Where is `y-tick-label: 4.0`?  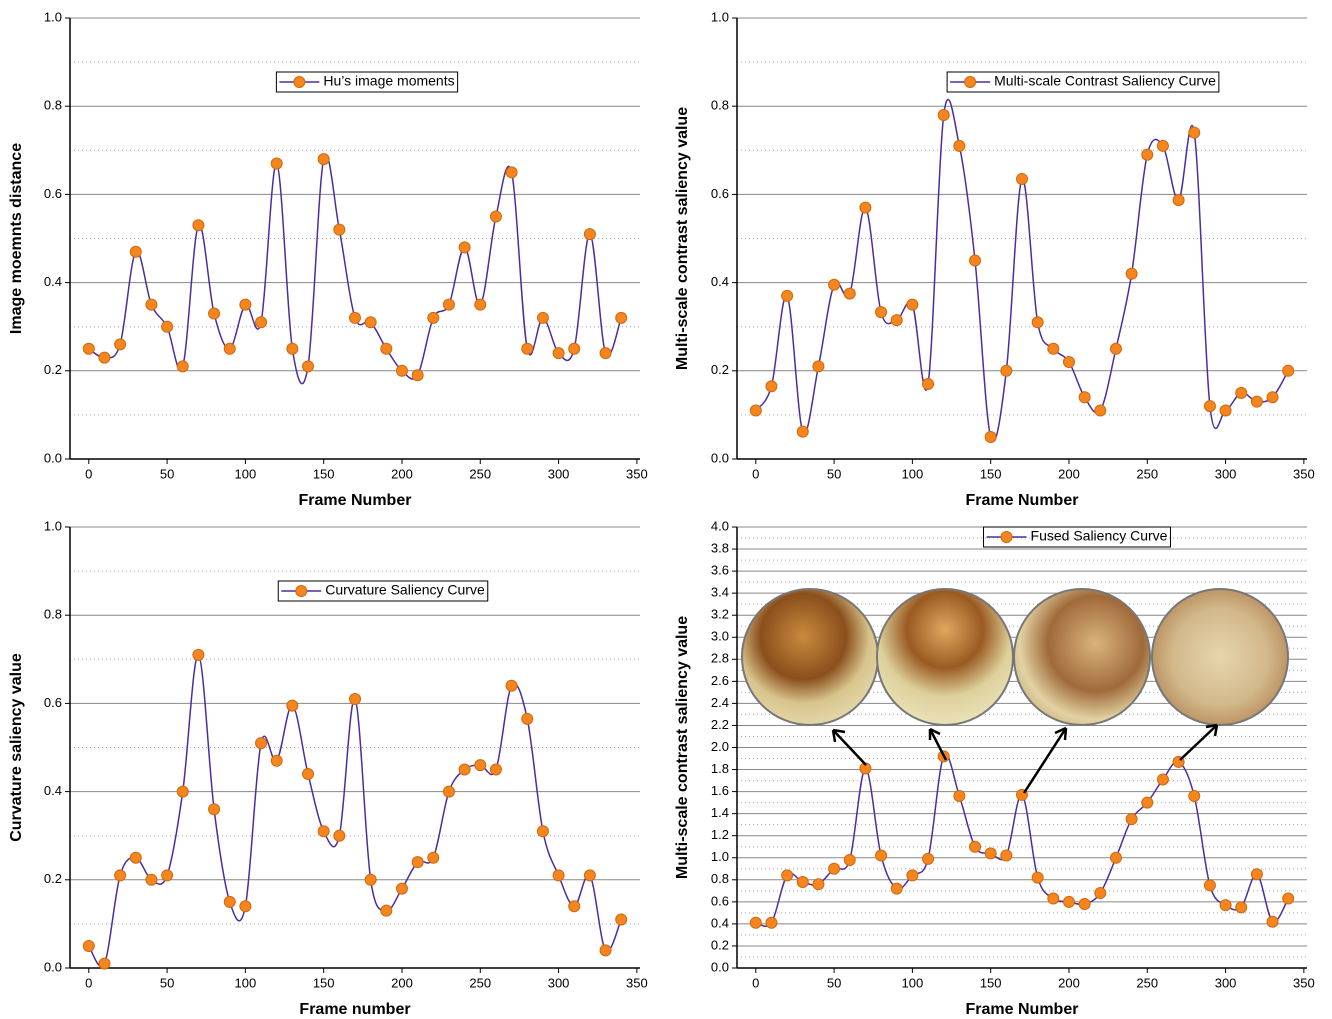
y-tick-label: 4.0 is located at coordinates (720, 525).